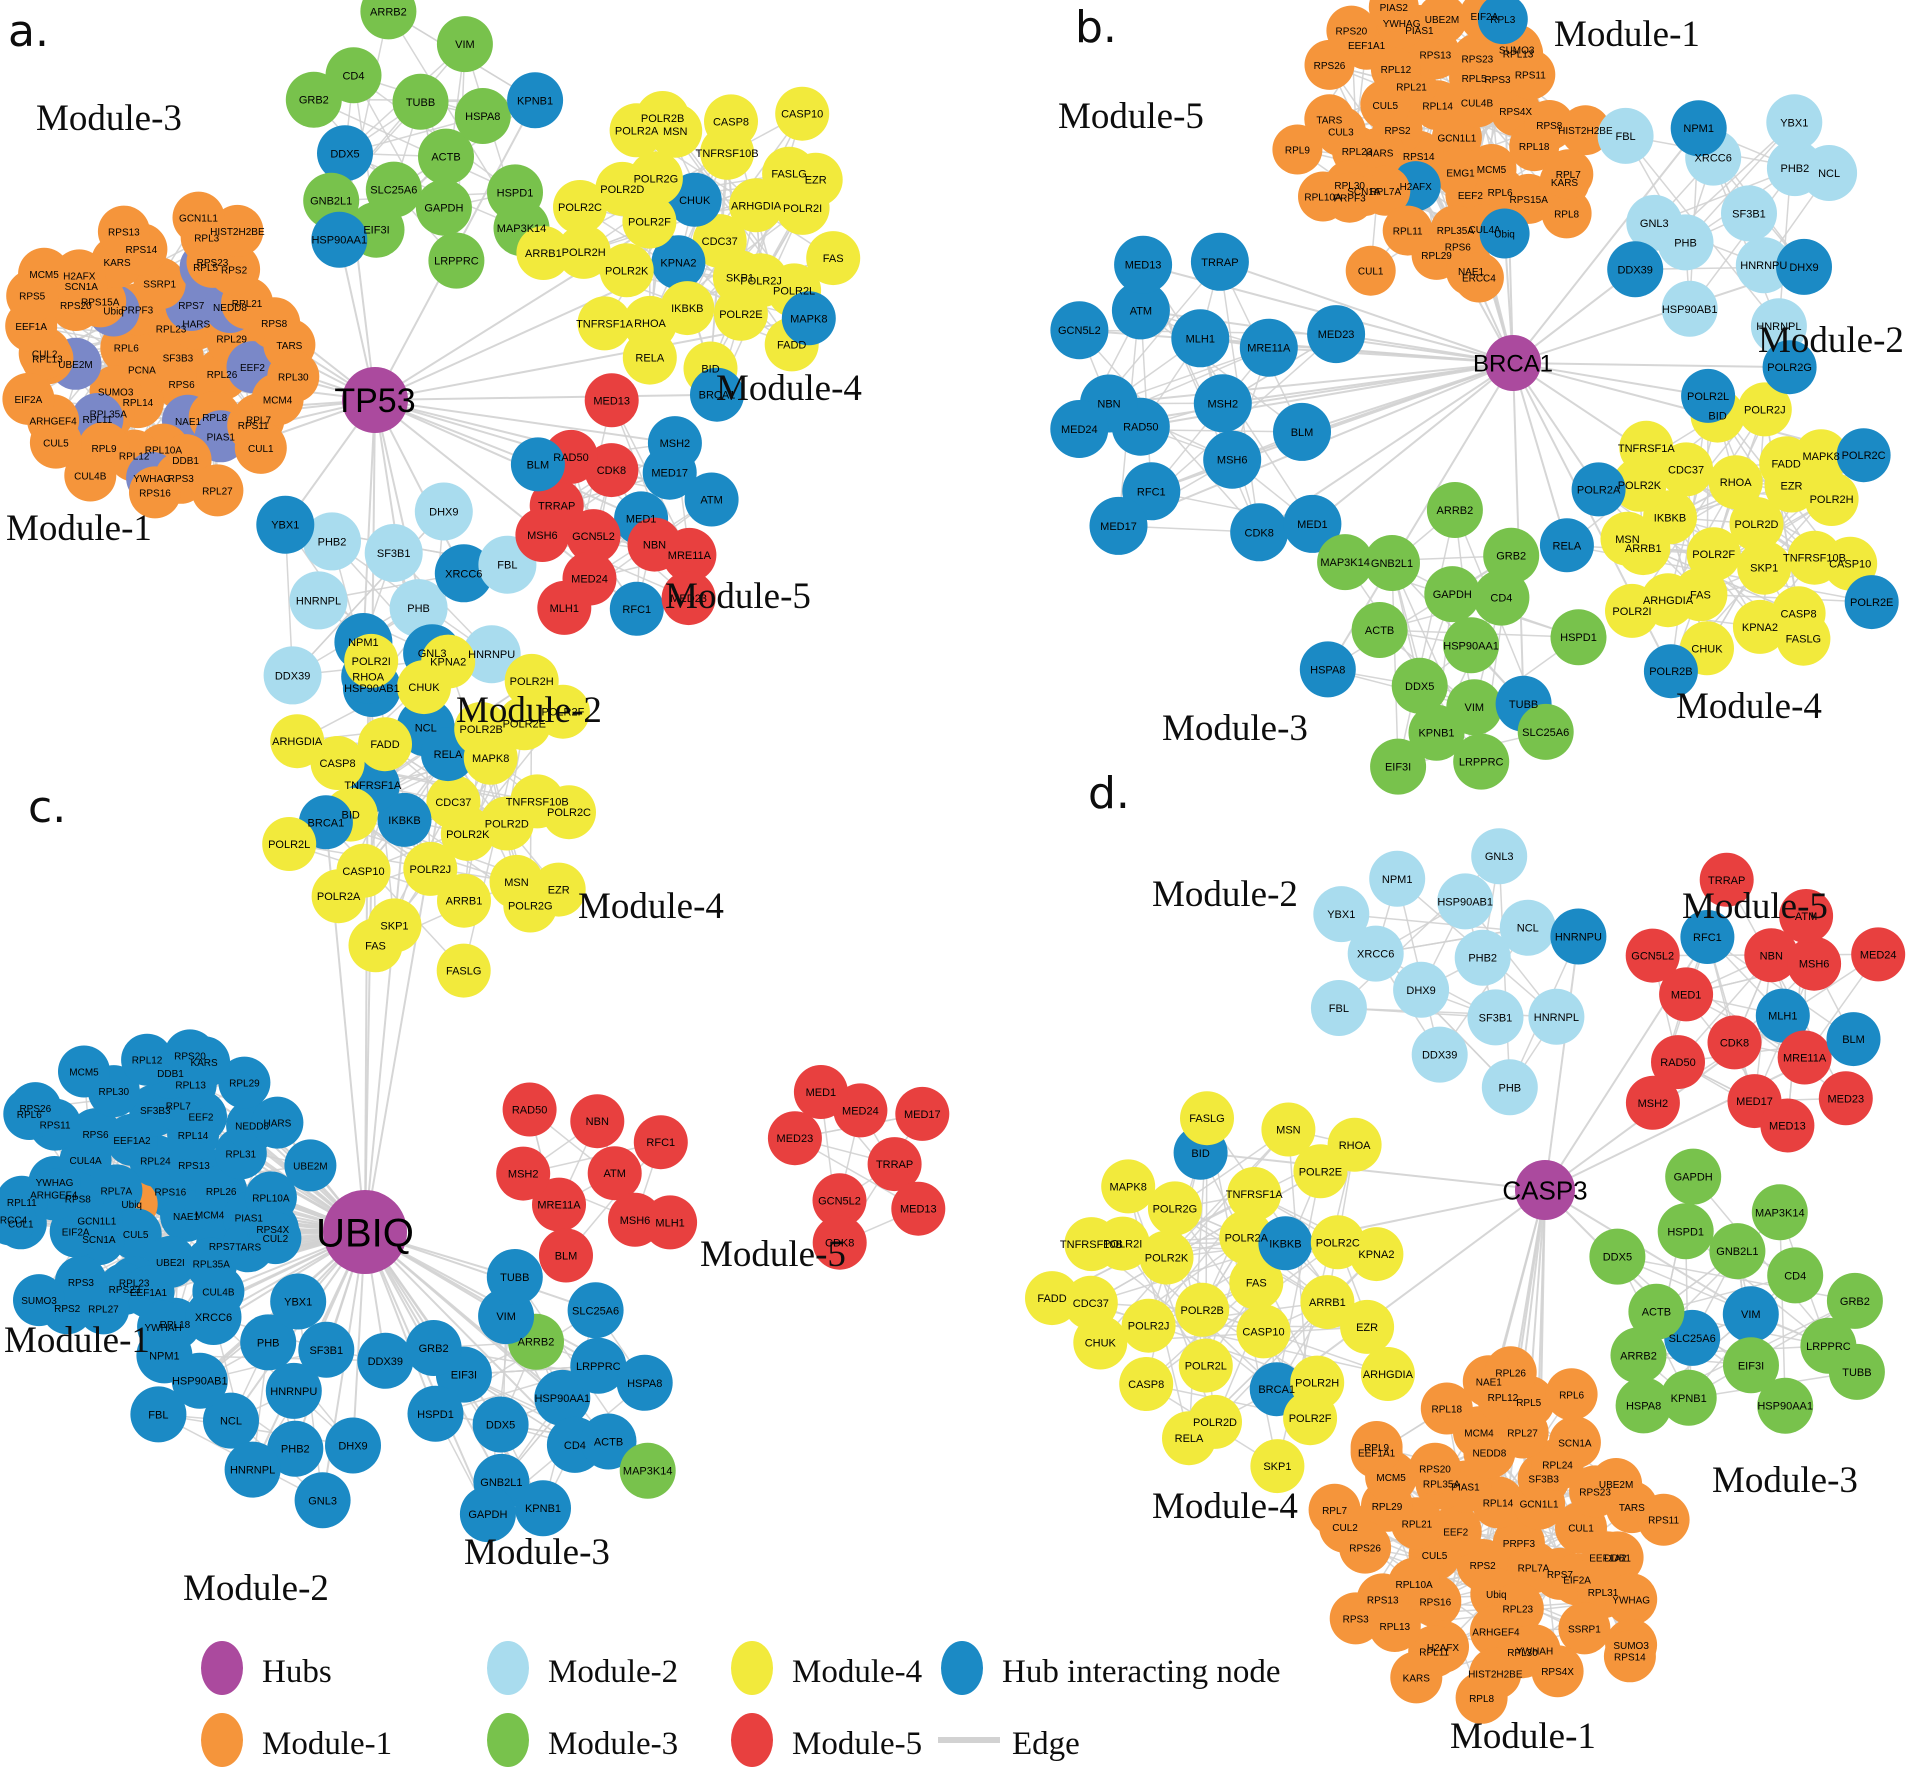  I want to click on node-MSN, so click(1288, 1129).